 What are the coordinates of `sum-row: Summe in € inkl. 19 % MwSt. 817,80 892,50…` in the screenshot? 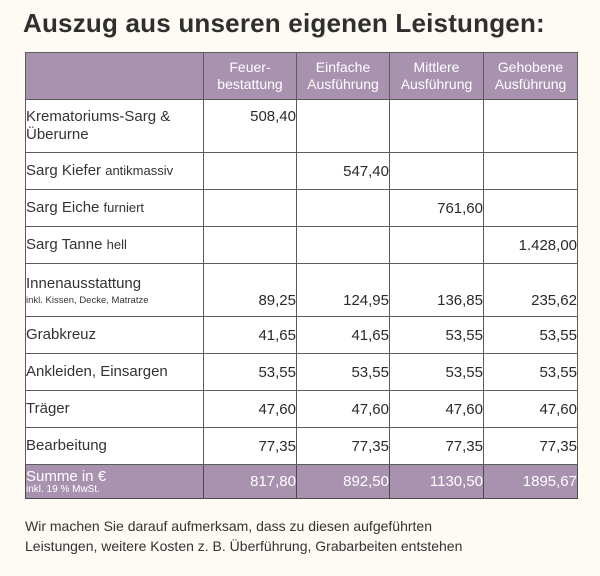 It's located at (301, 481).